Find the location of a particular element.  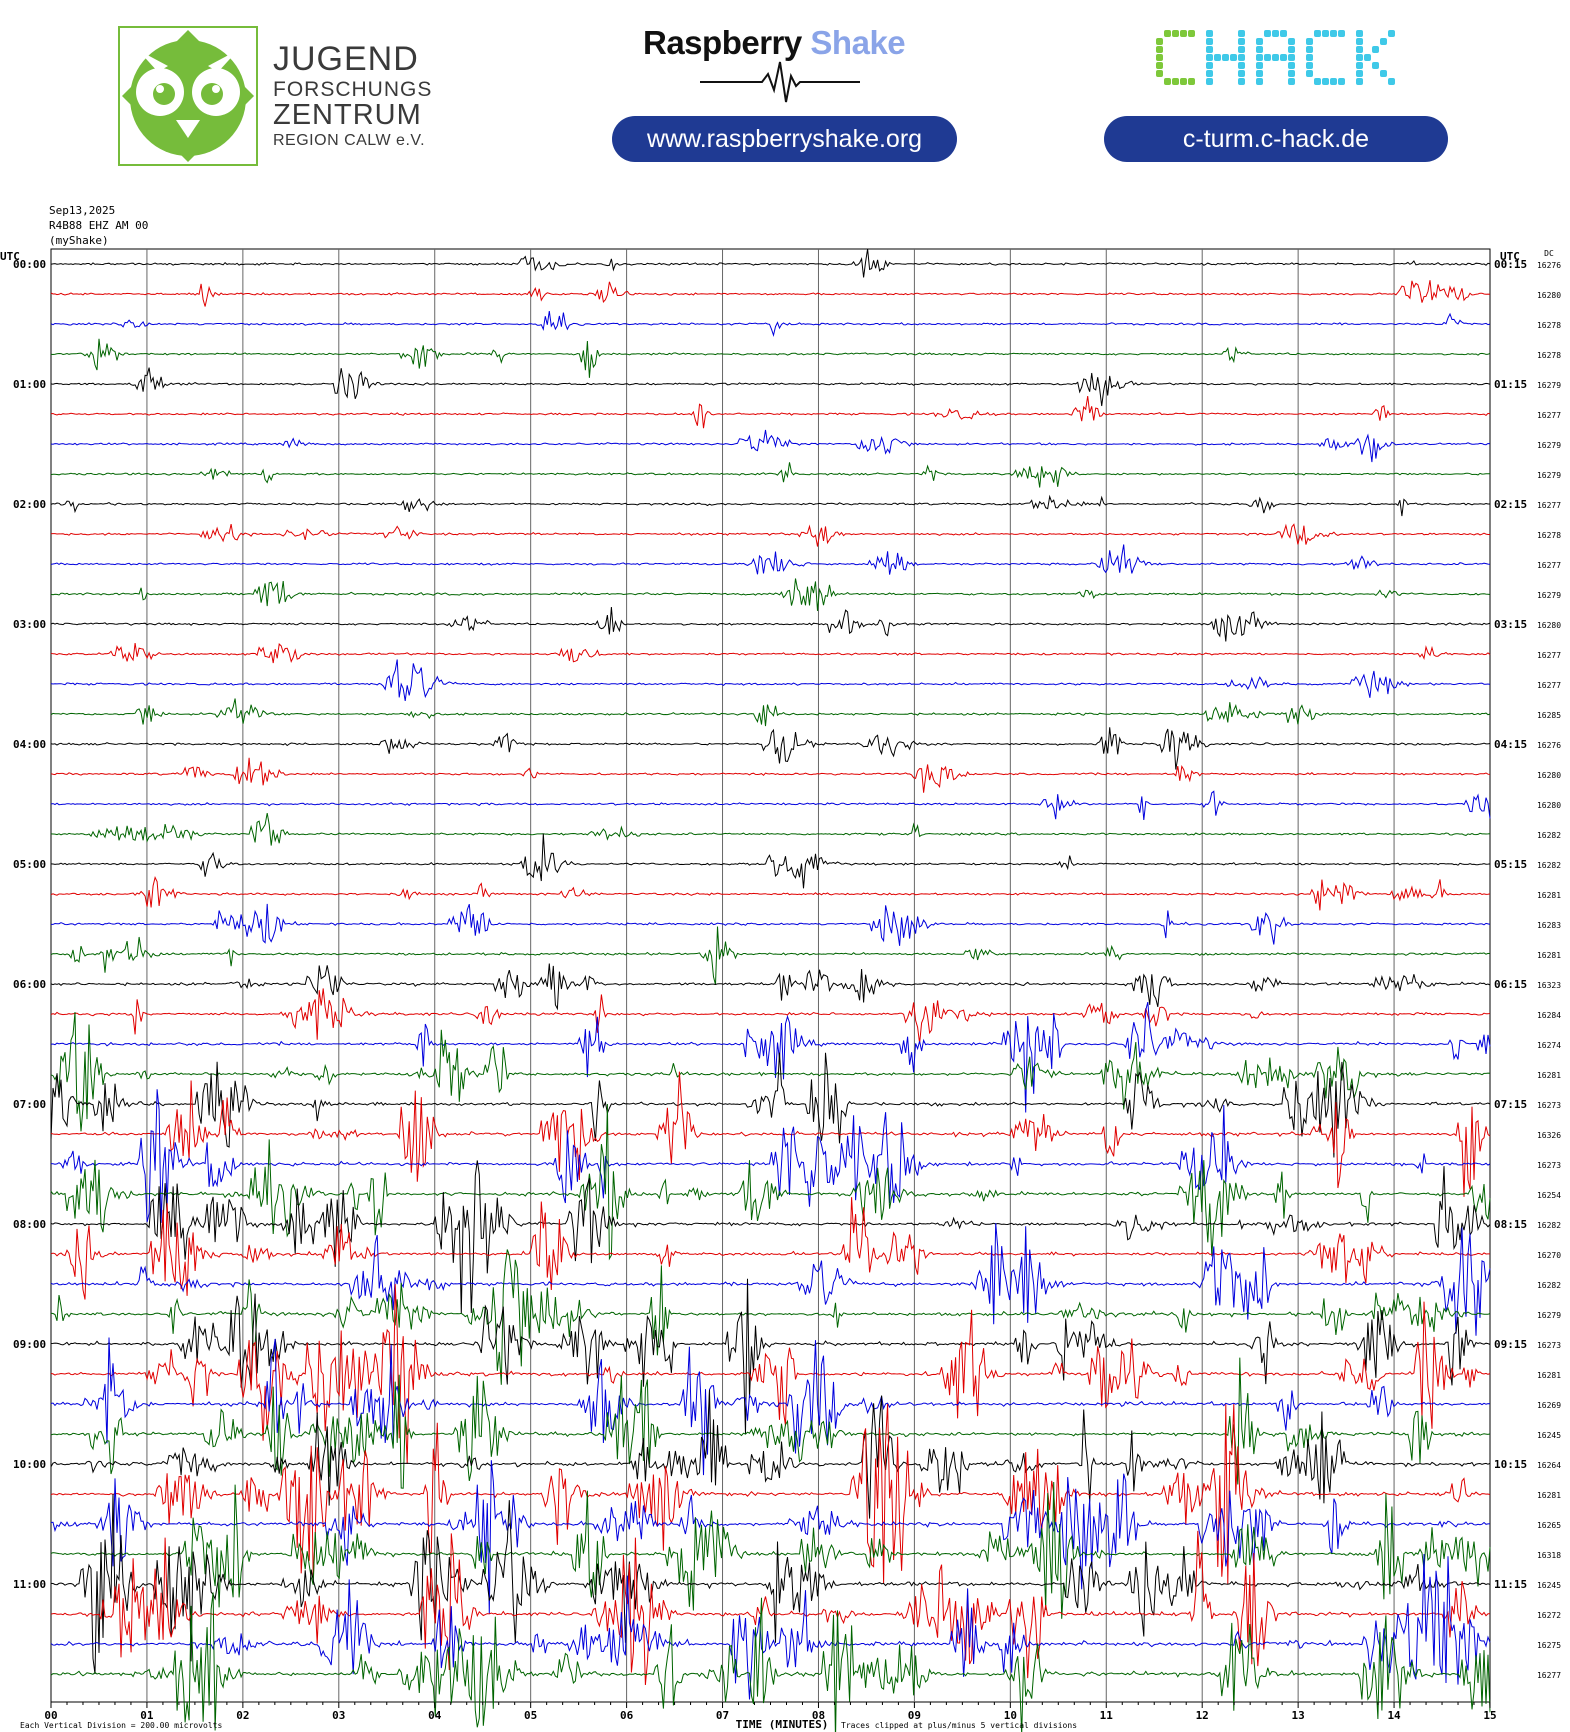

dc-column-title: DC is located at coordinates (1549, 253).